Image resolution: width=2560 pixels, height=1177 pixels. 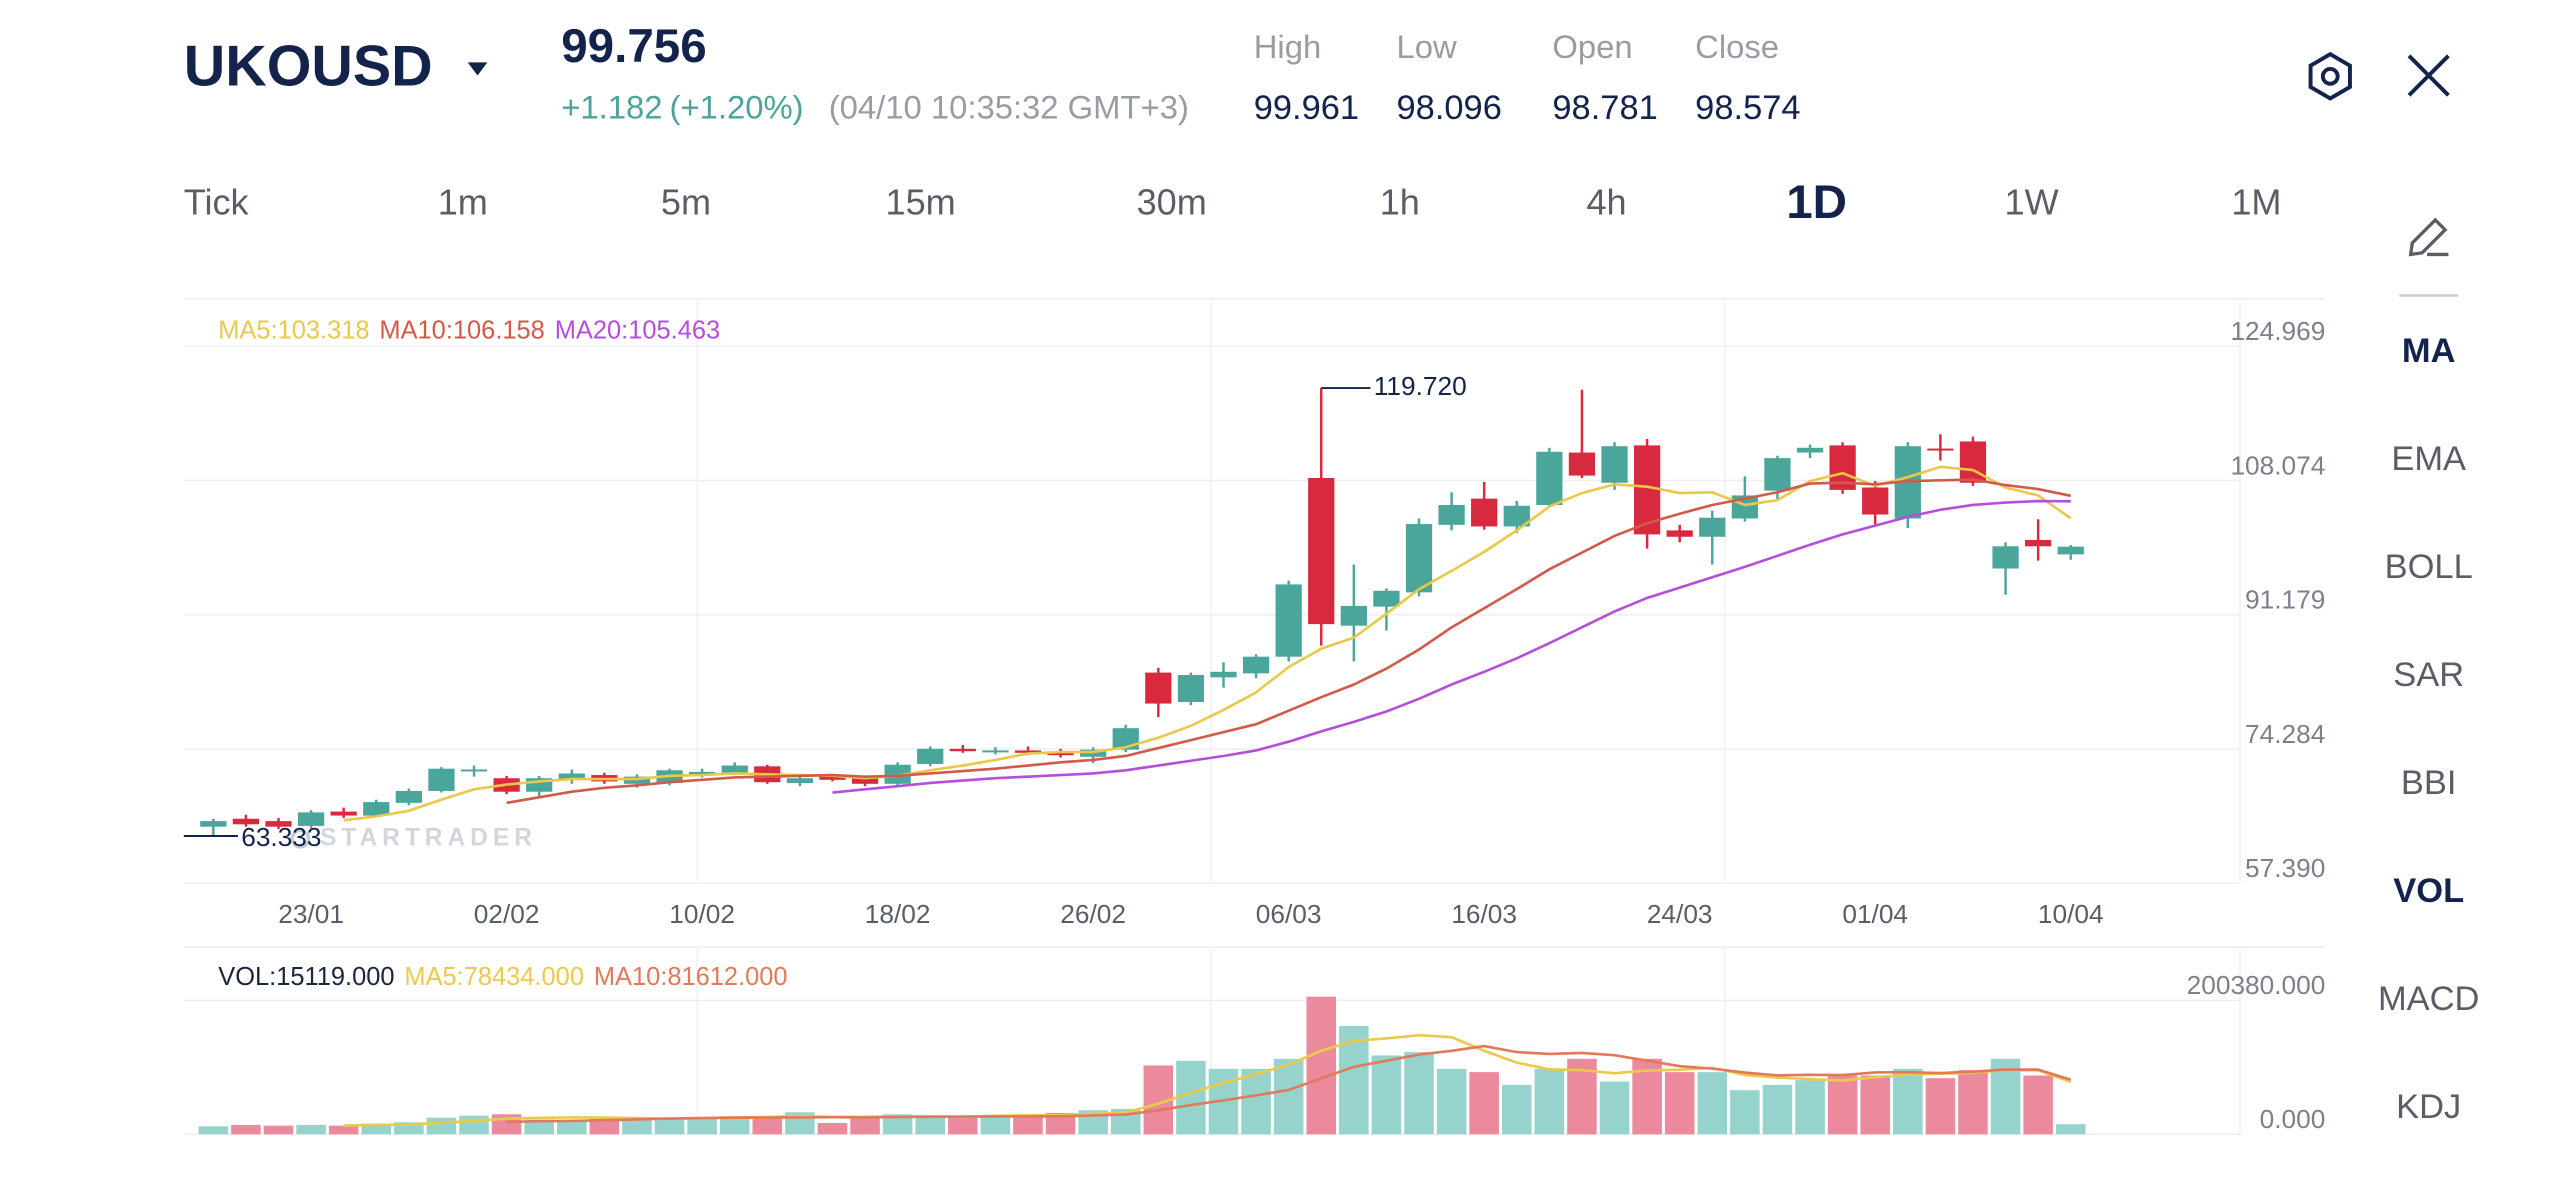 I want to click on y-tick-label: 124.969, so click(x=2277, y=331).